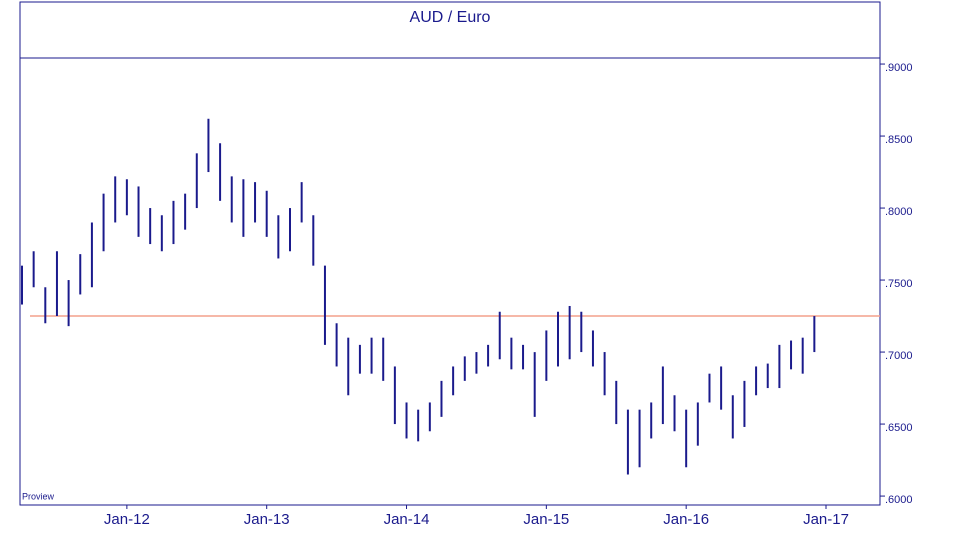 The width and height of the screenshot is (956, 534). What do you see at coordinates (826, 519) in the screenshot?
I see `x-tick-label: Jan-17` at bounding box center [826, 519].